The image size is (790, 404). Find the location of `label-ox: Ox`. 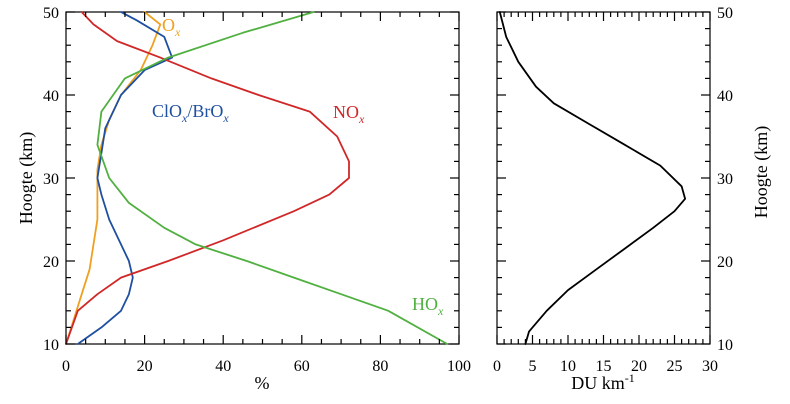

label-ox: Ox is located at coordinates (171, 27).